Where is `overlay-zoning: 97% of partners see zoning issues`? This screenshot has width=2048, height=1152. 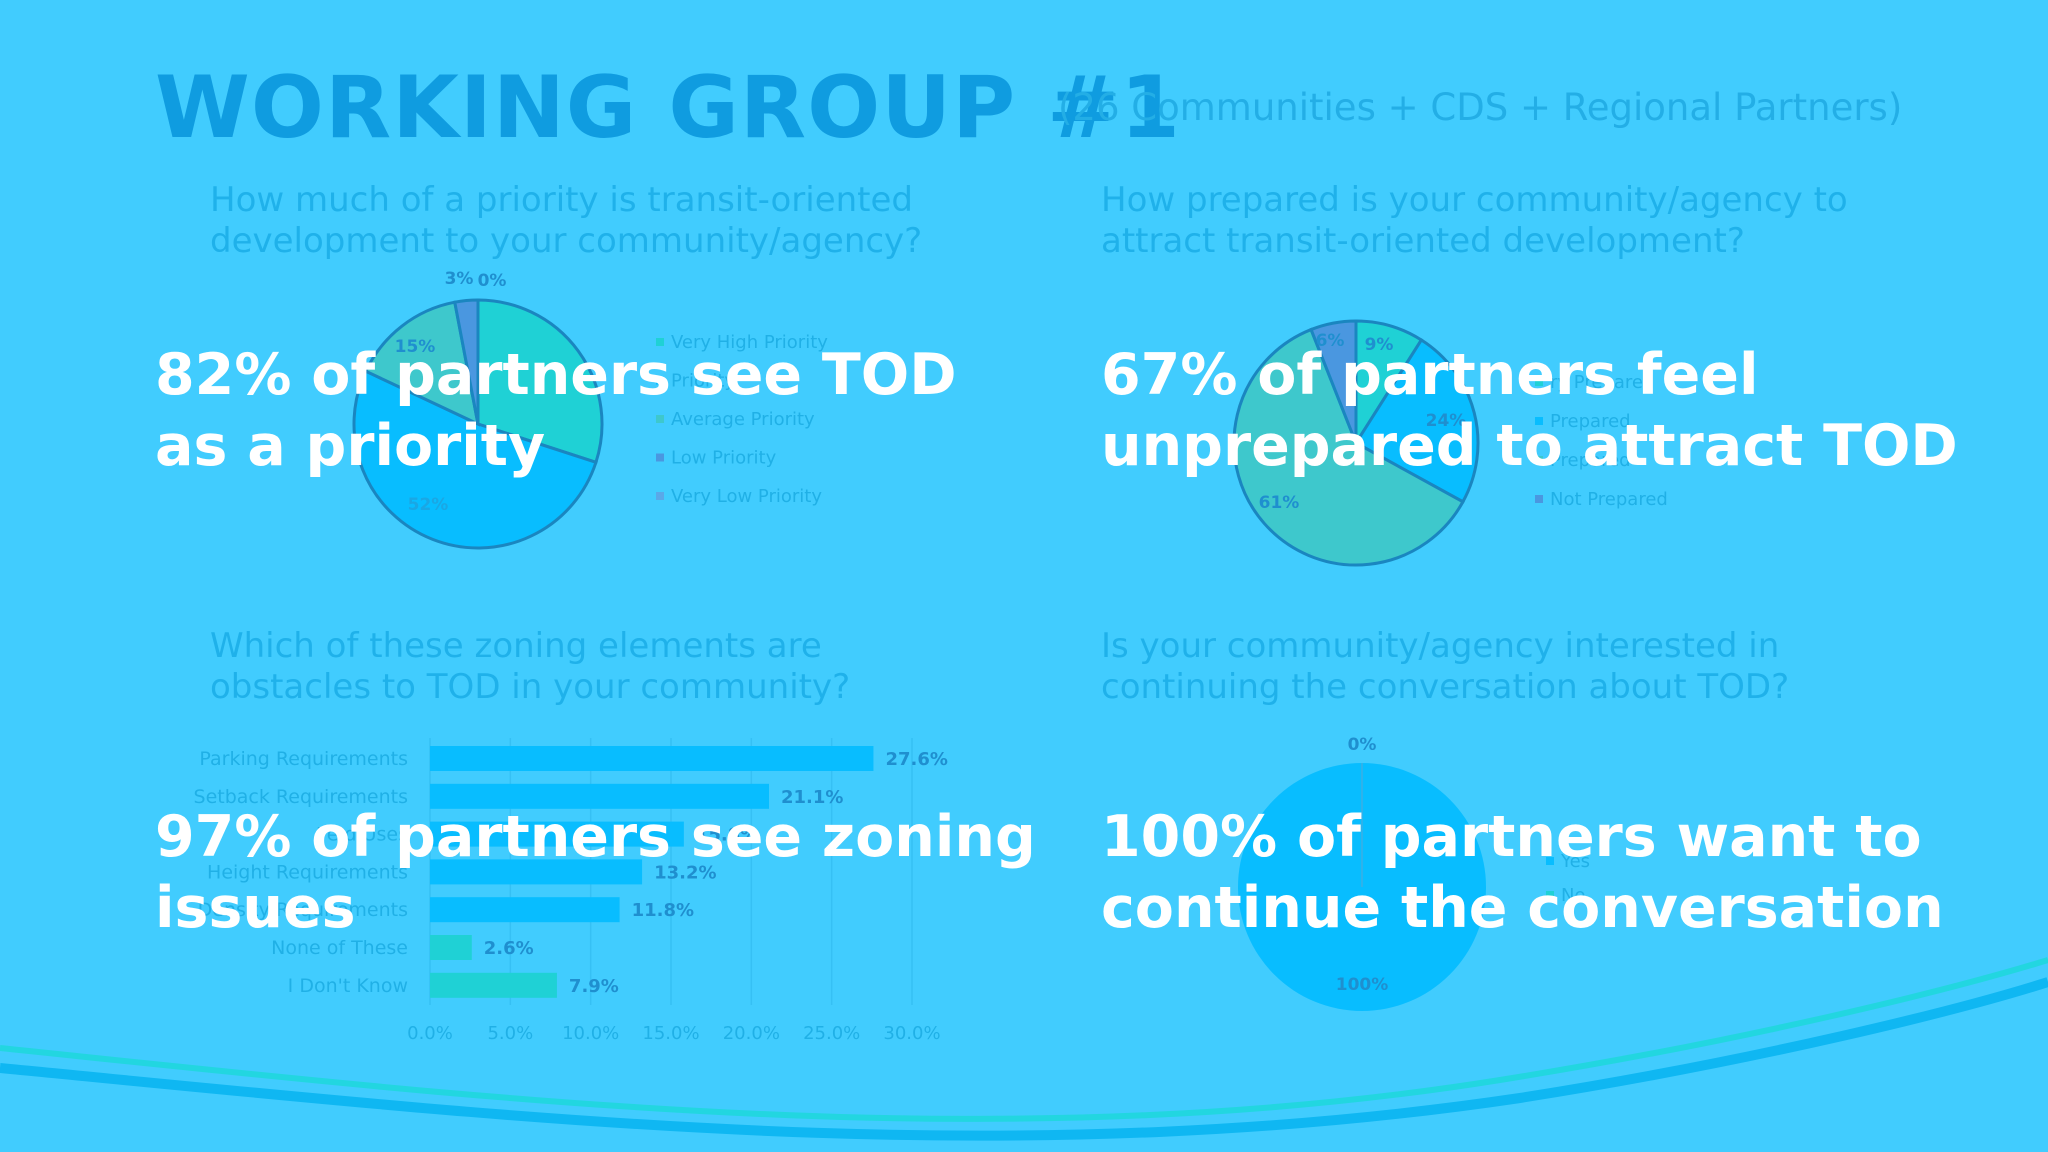
overlay-zoning: 97% of partners see zoning issues is located at coordinates (595, 873).